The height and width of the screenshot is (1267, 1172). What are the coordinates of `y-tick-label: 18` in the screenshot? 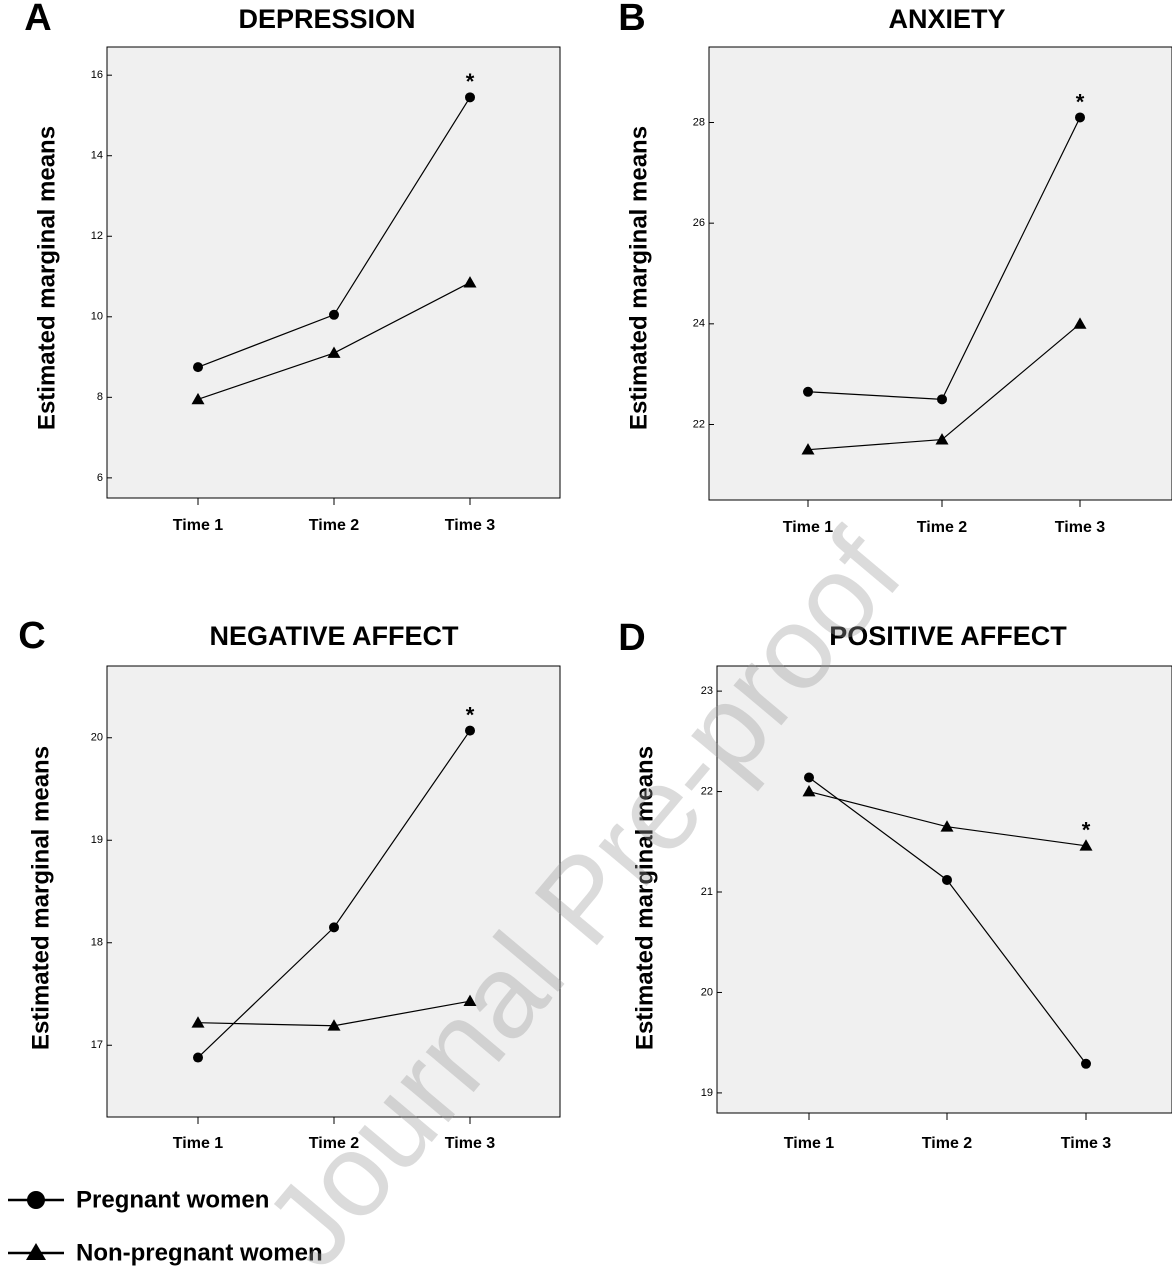 It's located at (97, 943).